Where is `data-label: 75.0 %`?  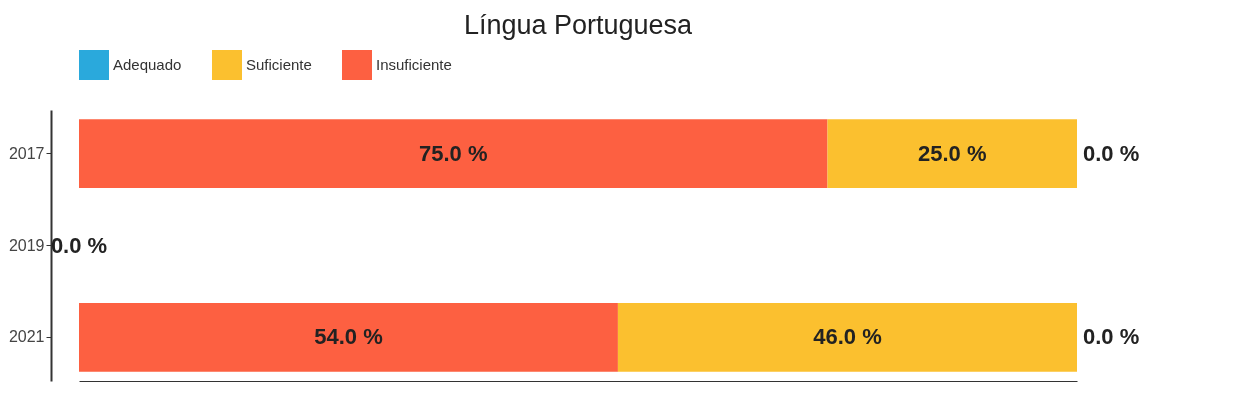
data-label: 75.0 % is located at coordinates (453, 153).